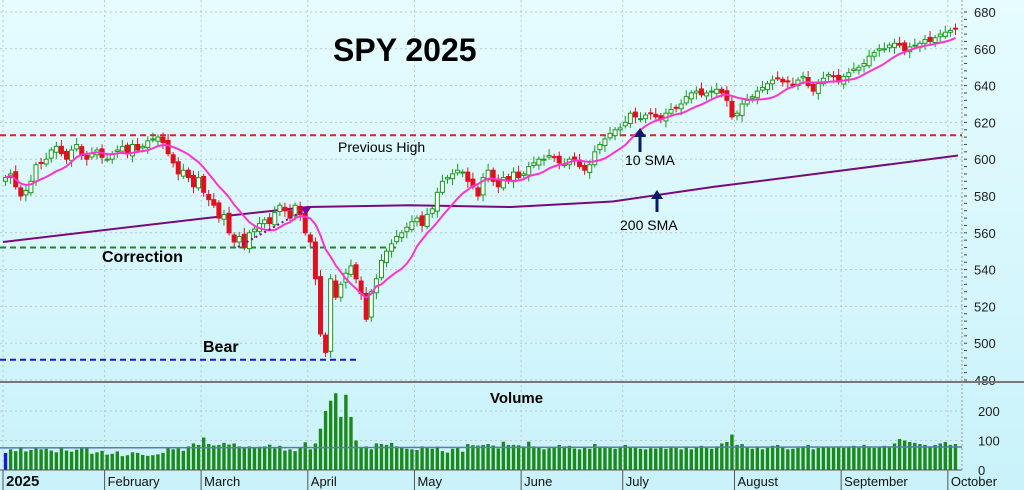 This screenshot has height=490, width=1024. I want to click on y-tick-label: 500, so click(985, 343).